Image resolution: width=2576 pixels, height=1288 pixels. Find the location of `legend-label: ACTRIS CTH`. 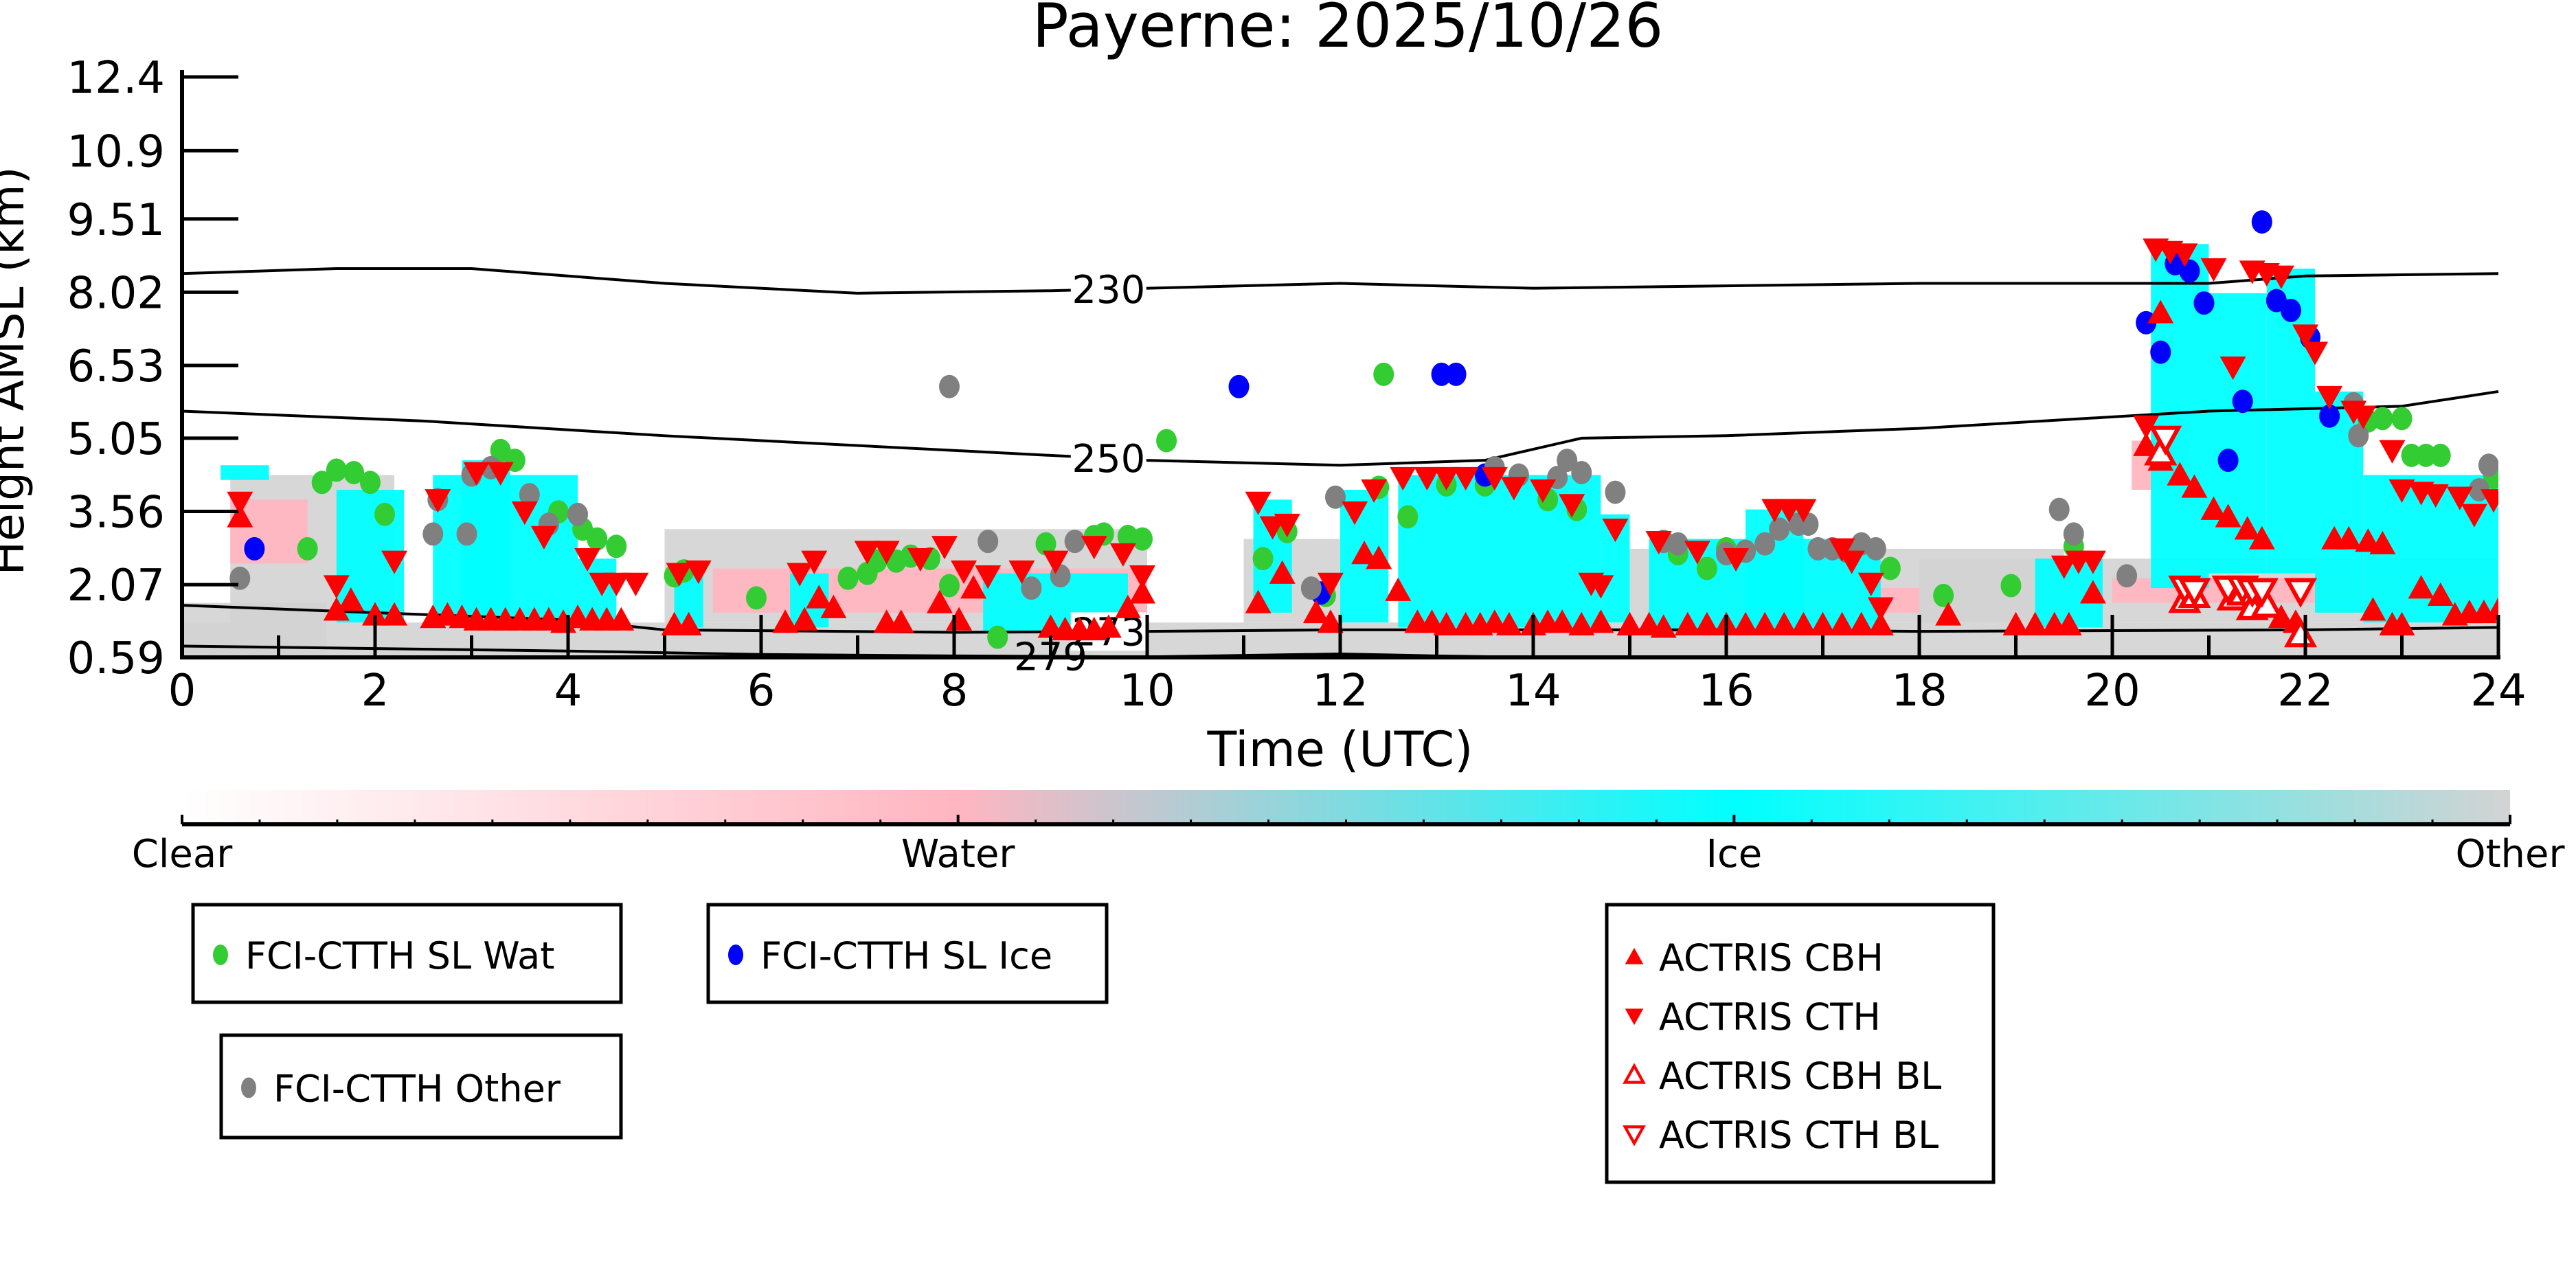

legend-label: ACTRIS CTH is located at coordinates (1770, 1017).